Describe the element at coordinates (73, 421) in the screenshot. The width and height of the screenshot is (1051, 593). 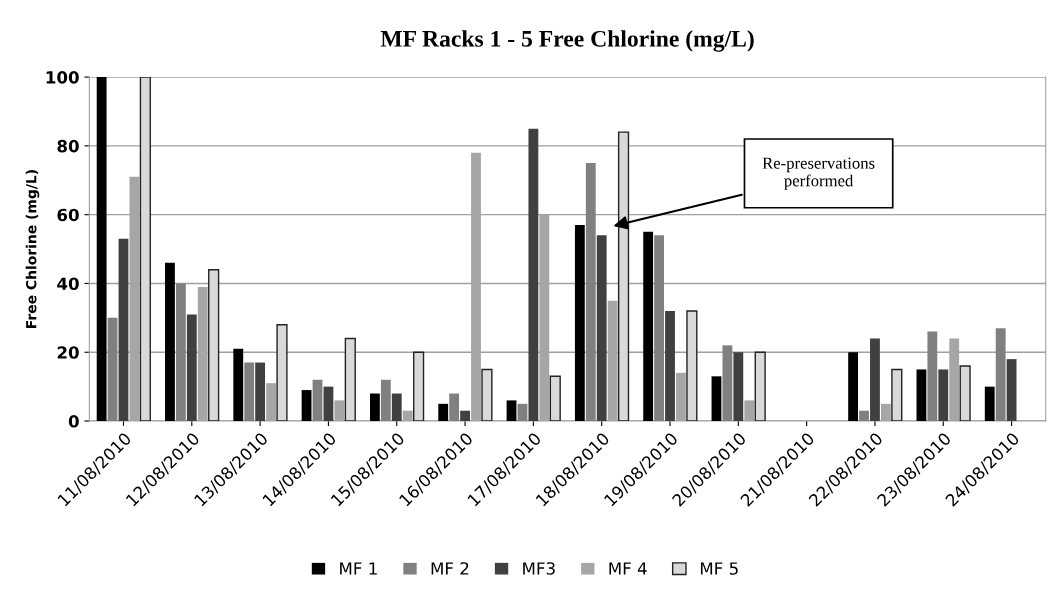
I see `y-tick-label: 0` at that location.